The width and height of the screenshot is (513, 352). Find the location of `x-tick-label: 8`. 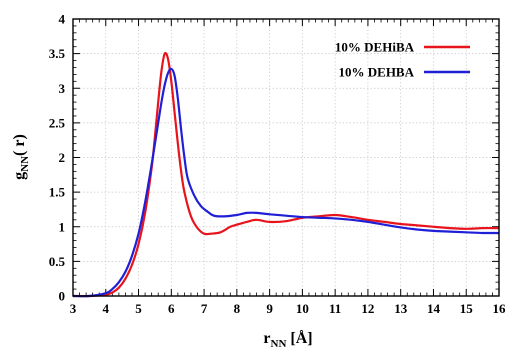

x-tick-label: 8 is located at coordinates (237, 308).